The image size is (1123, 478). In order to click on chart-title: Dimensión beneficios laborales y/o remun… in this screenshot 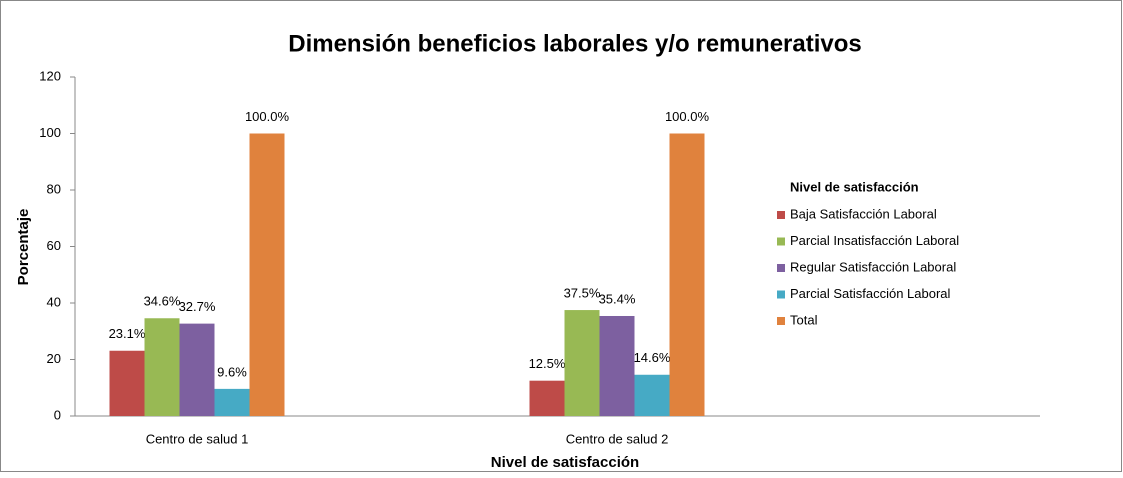, I will do `click(575, 43)`.